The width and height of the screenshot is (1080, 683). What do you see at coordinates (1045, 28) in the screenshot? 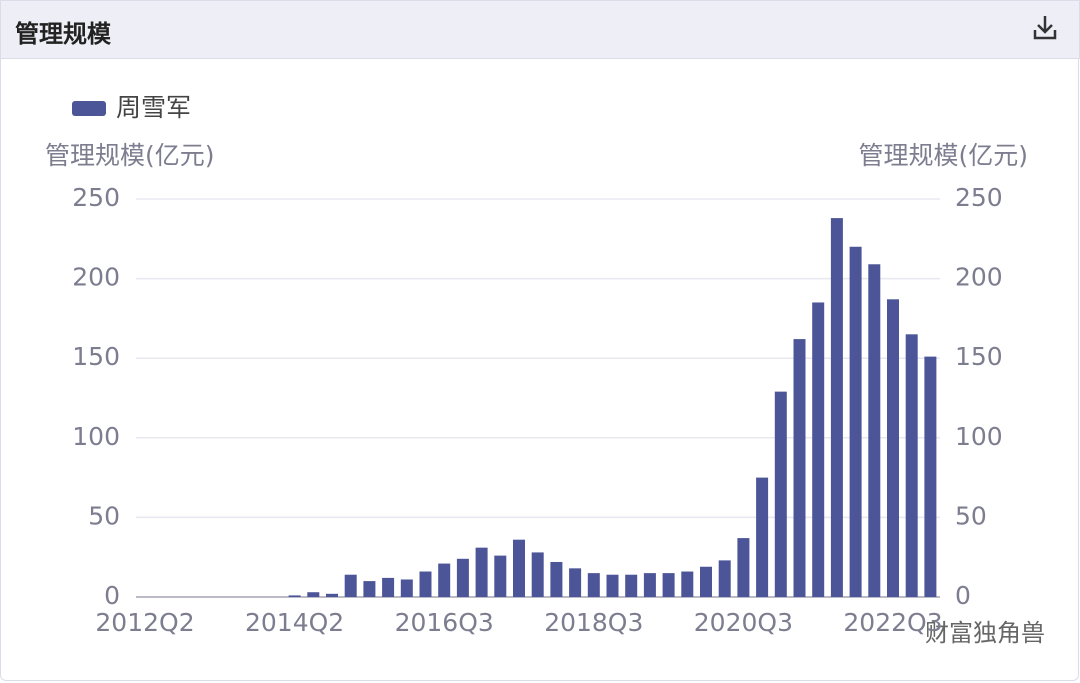
I see `download-icon` at bounding box center [1045, 28].